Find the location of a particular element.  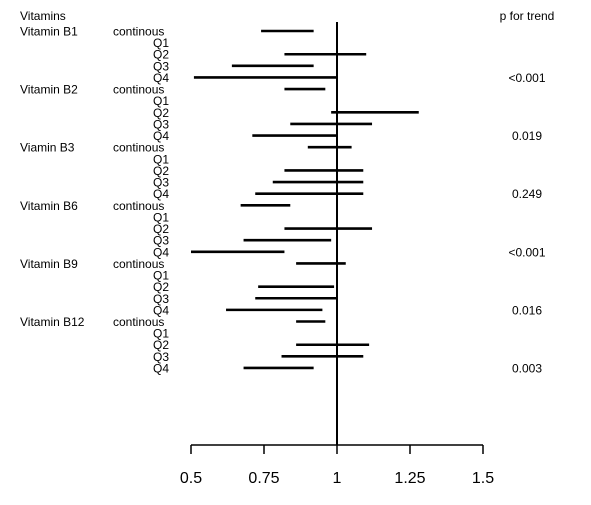

row-label-vitamin-b9-q3: Q3 is located at coordinates (161, 299).